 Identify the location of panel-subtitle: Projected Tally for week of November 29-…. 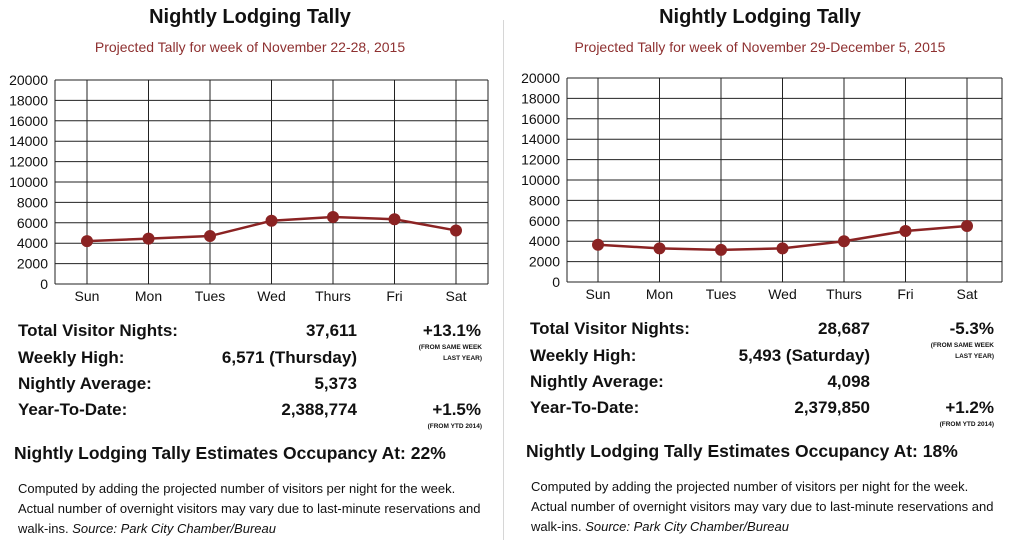
(760, 47).